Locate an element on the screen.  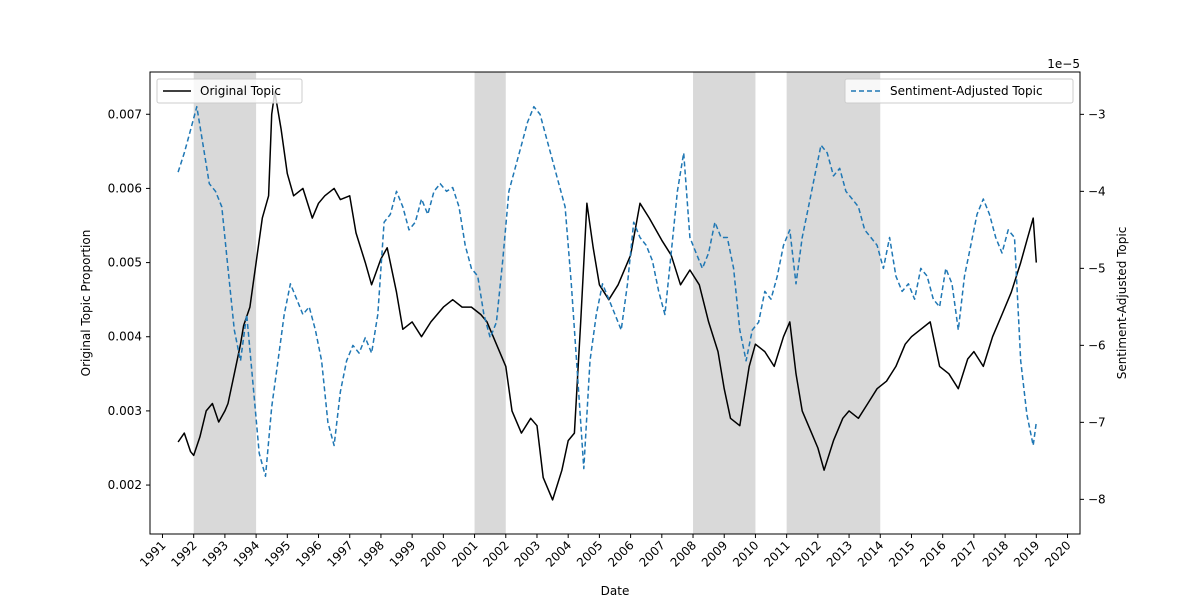
x-tick-label: 2018 is located at coordinates (995, 553).